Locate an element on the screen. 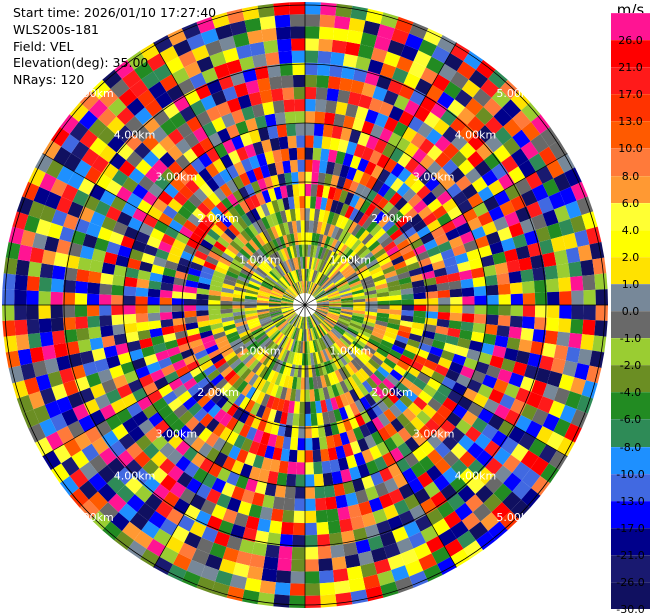  range-ring-label: 4.00km is located at coordinates (476, 475).